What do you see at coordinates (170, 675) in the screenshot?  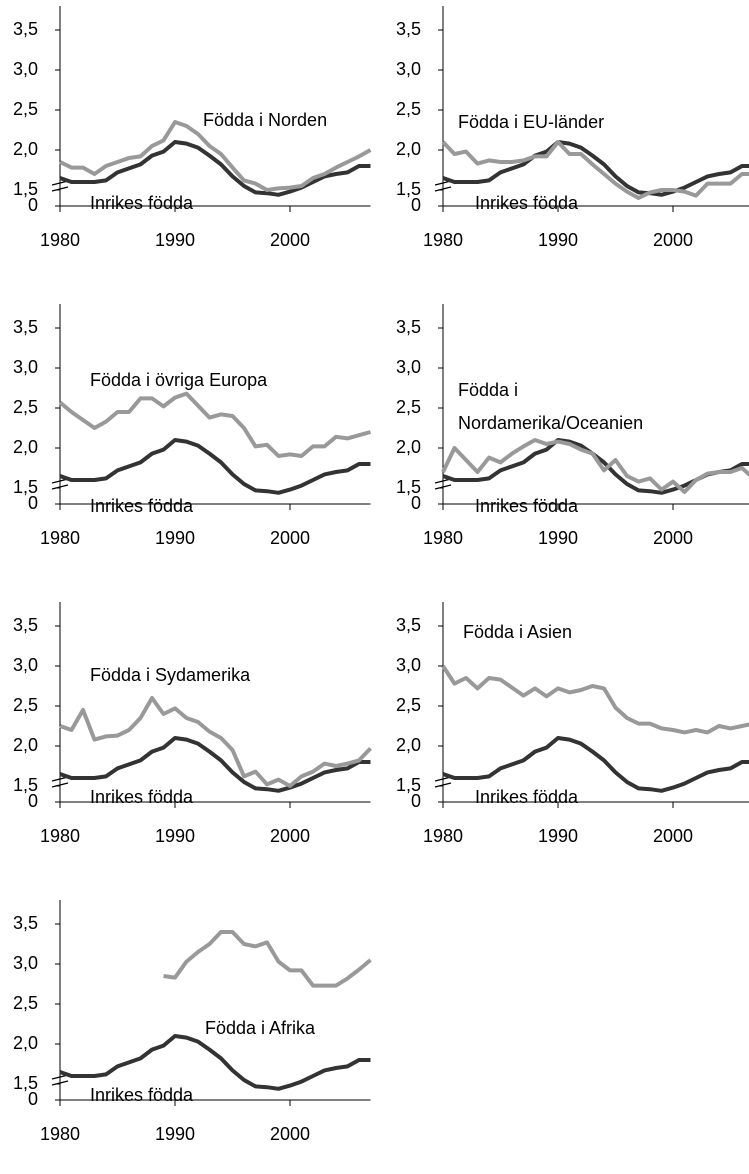 I see `series-label: Födda i Sydamerika` at bounding box center [170, 675].